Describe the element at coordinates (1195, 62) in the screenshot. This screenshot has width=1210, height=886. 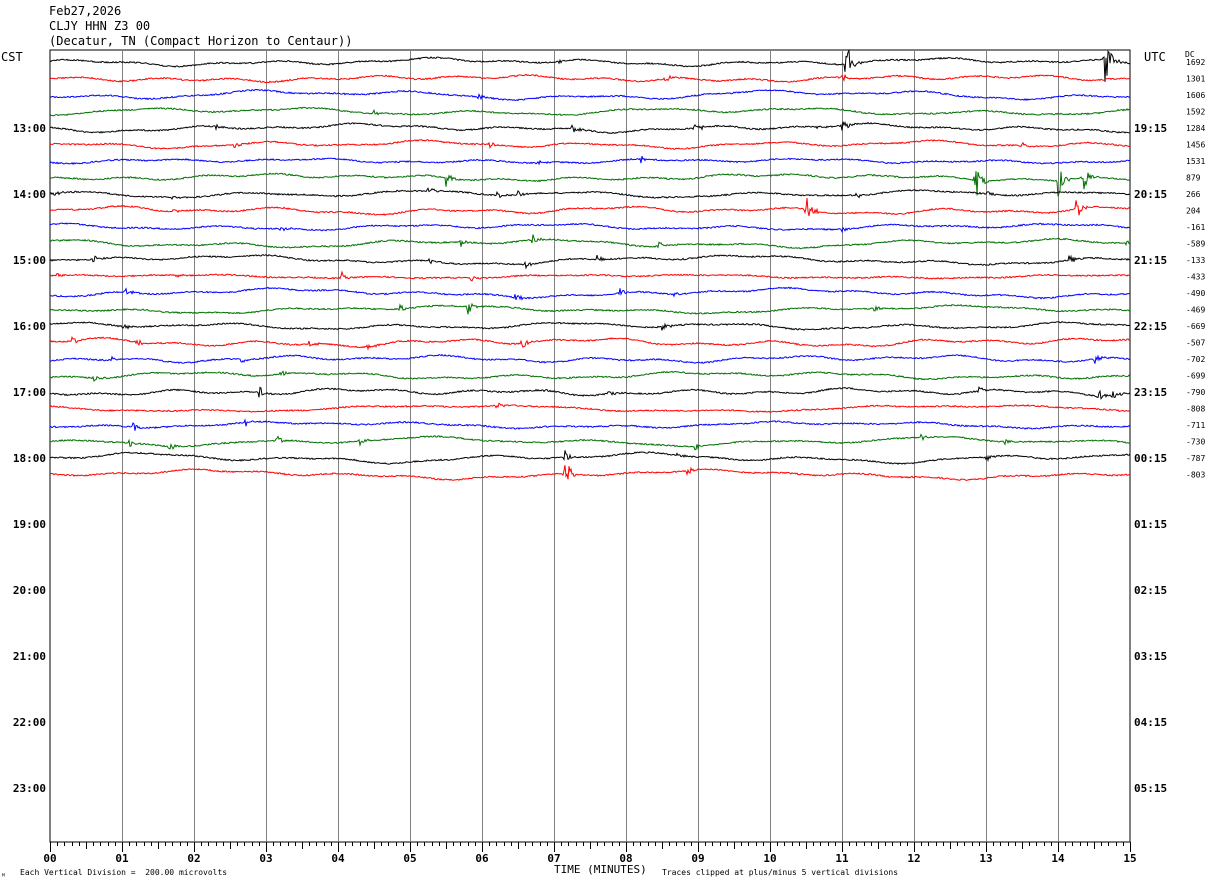
I see `dc-offset-label: 1692` at that location.